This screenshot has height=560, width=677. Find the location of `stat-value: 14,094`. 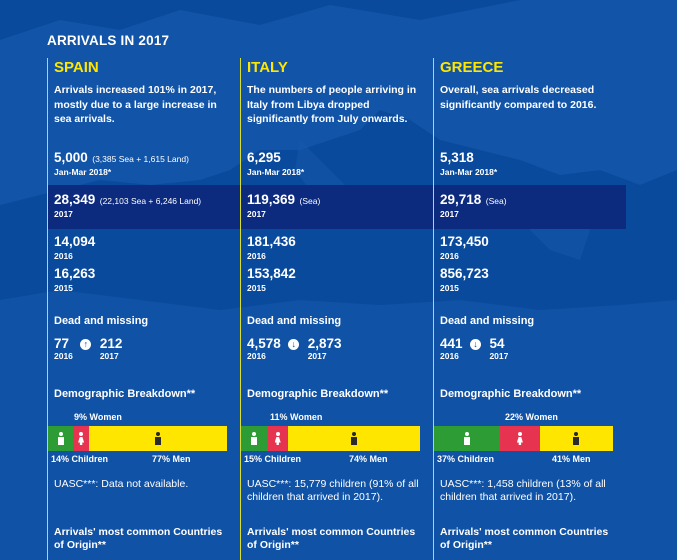

stat-value: 14,094 is located at coordinates (75, 241).